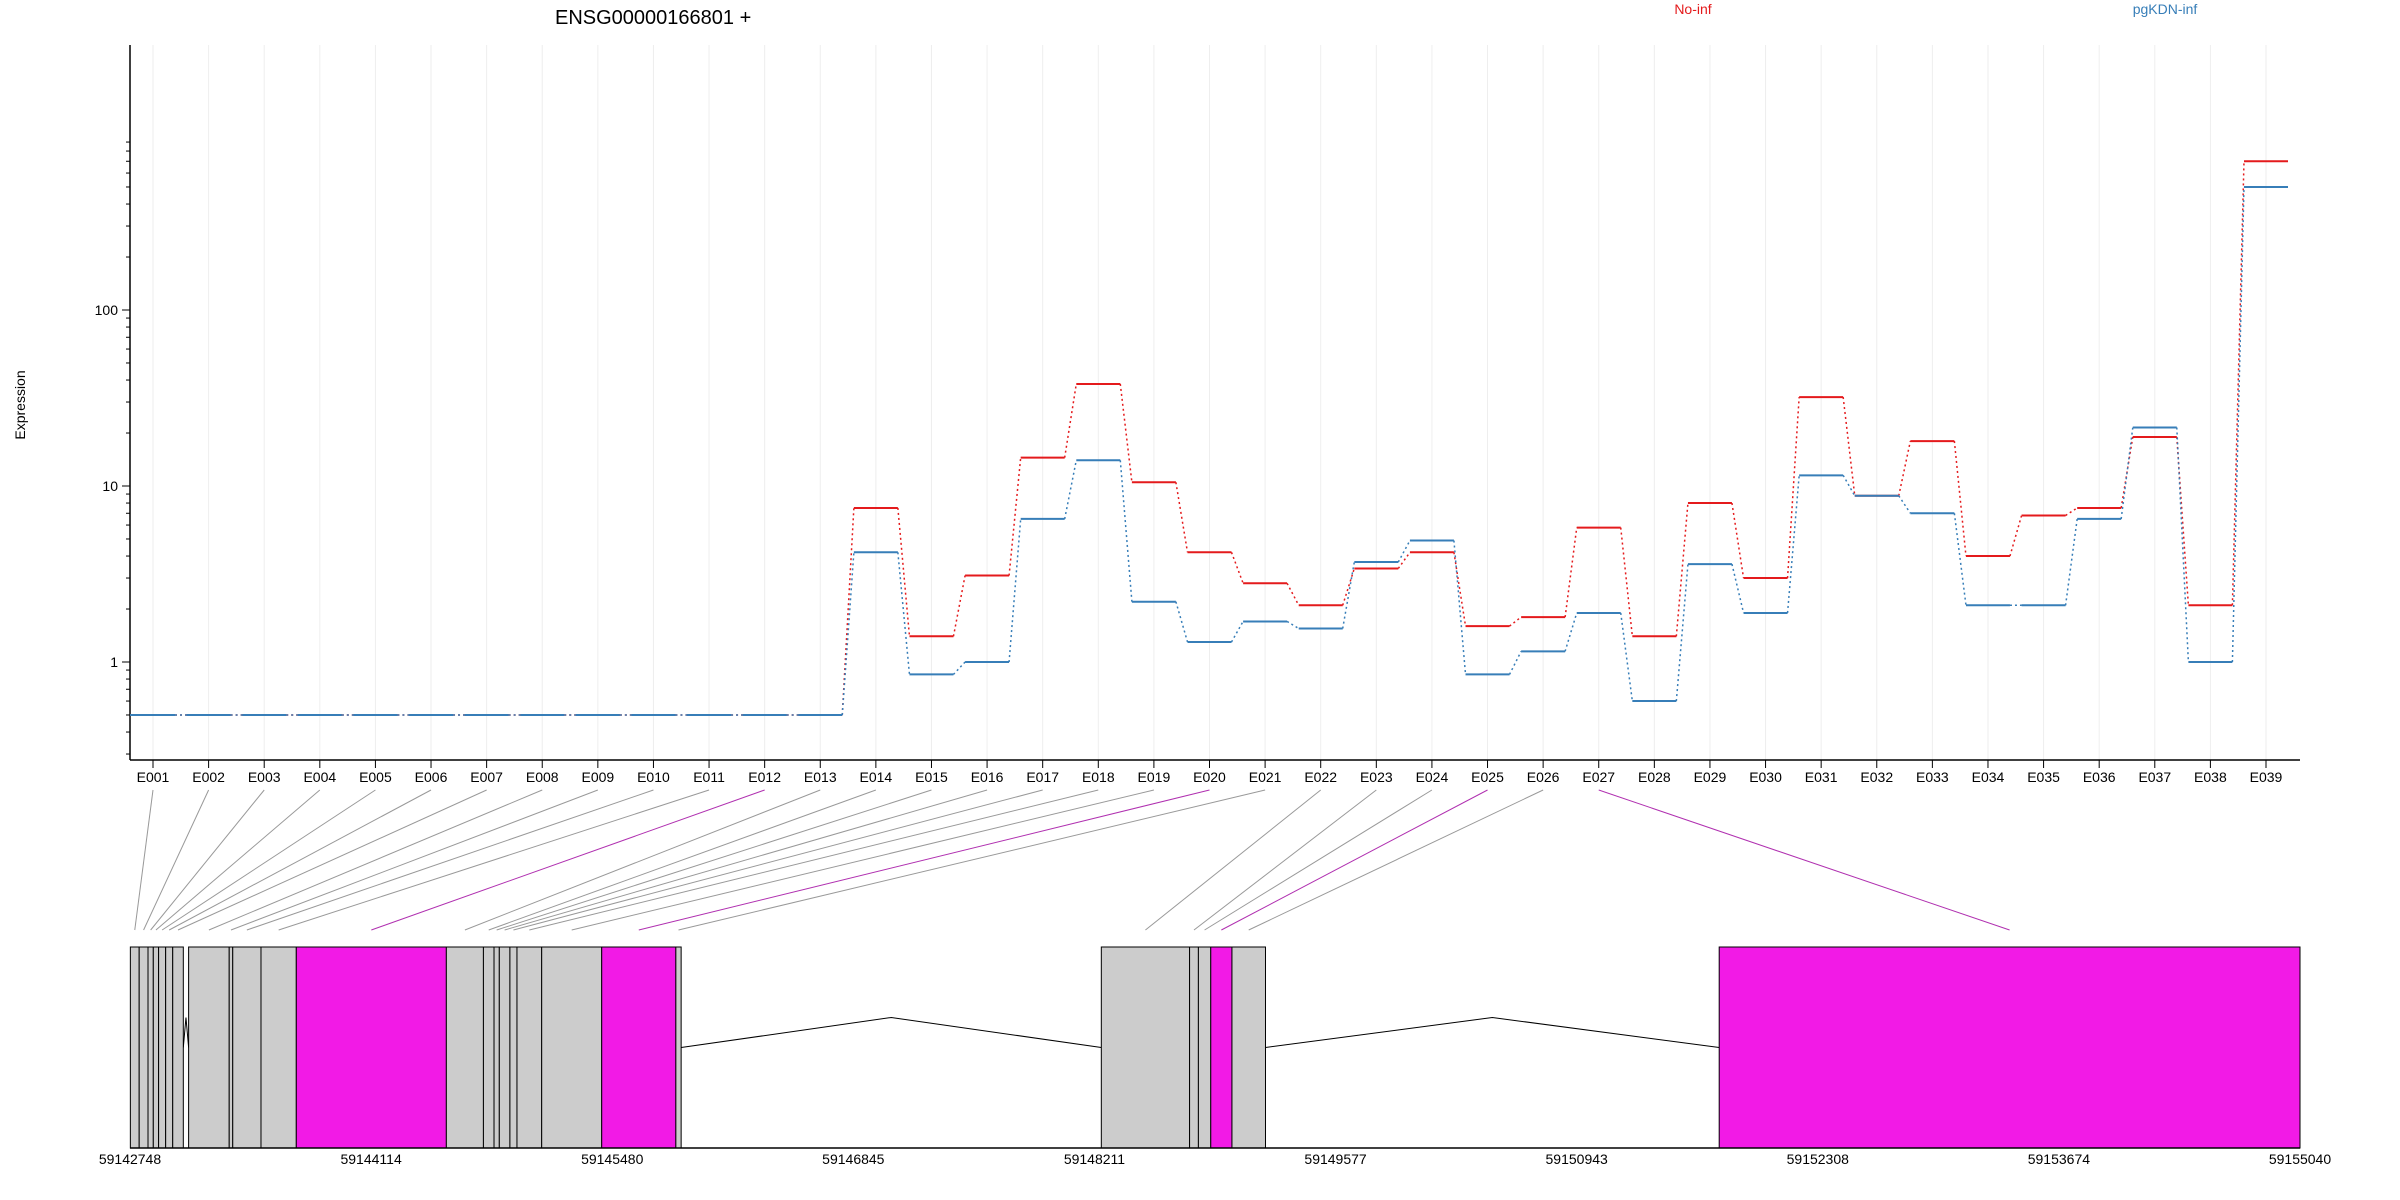 The height and width of the screenshot is (1200, 2400). What do you see at coordinates (1098, 777) in the screenshot?
I see `x-tick-label: E018` at bounding box center [1098, 777].